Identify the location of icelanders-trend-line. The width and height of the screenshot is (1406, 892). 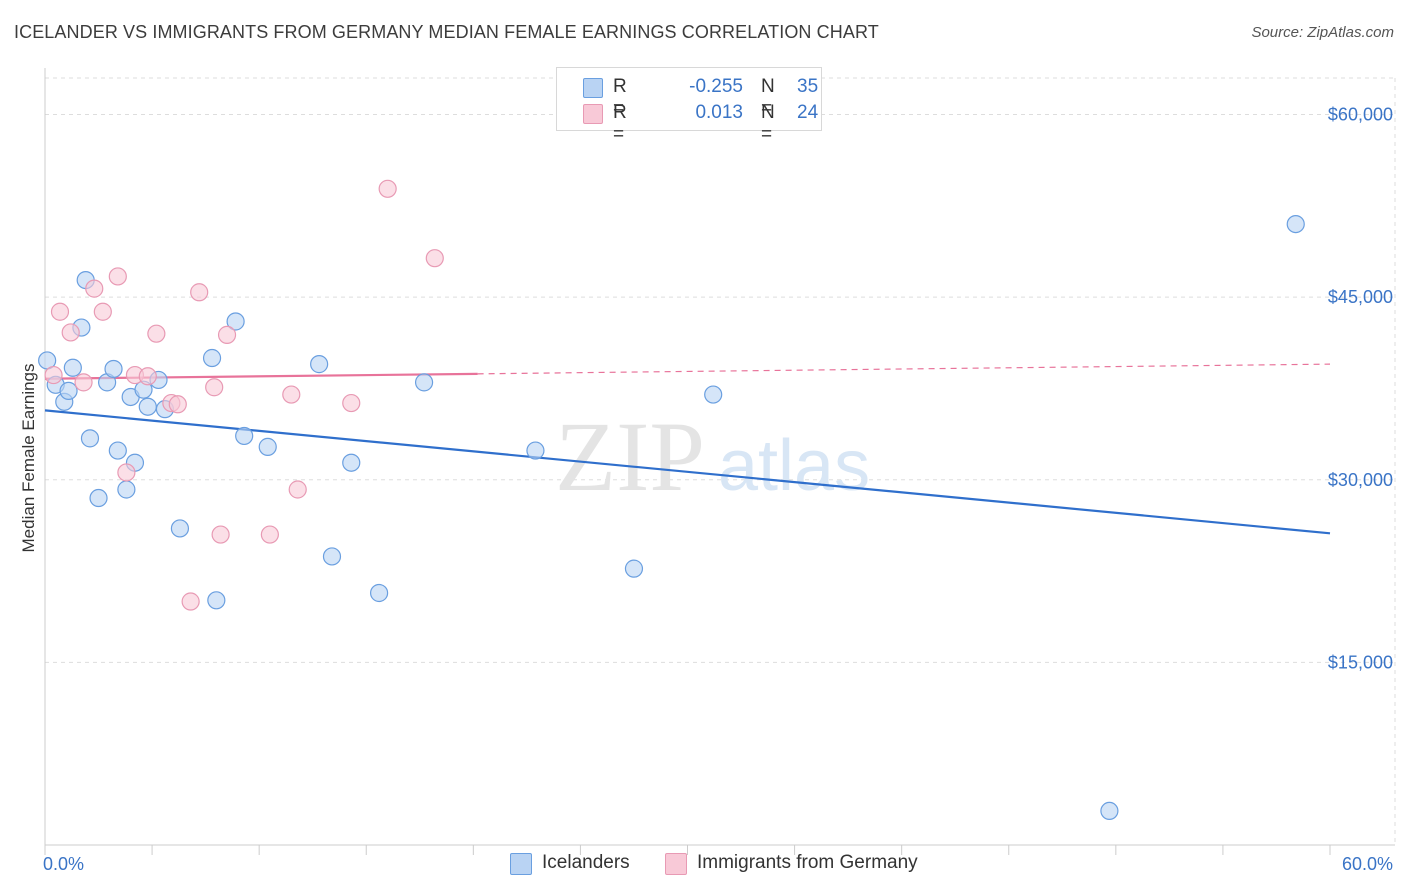
(687, 472).